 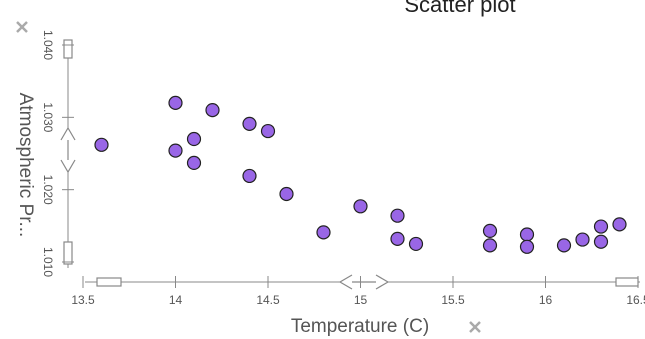 What do you see at coordinates (48, 117) in the screenshot?
I see `y-tick-label: 1.030` at bounding box center [48, 117].